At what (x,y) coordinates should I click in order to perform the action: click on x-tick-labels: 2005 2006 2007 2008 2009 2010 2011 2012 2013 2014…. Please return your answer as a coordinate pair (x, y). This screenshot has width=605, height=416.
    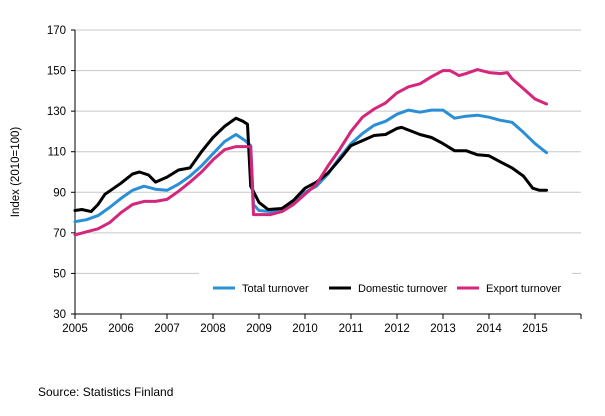
    Looking at the image, I should click on (305, 329).